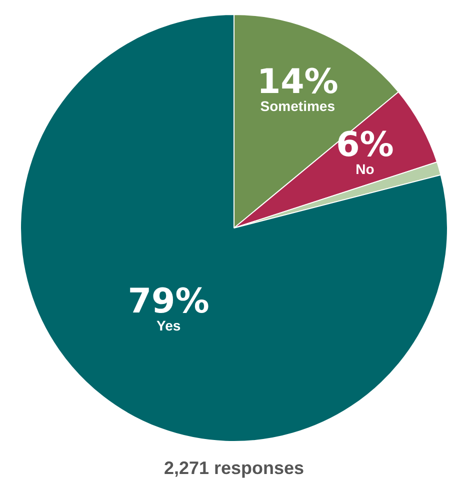 The width and height of the screenshot is (468, 493). I want to click on text: 2,271 responses, so click(234, 468).